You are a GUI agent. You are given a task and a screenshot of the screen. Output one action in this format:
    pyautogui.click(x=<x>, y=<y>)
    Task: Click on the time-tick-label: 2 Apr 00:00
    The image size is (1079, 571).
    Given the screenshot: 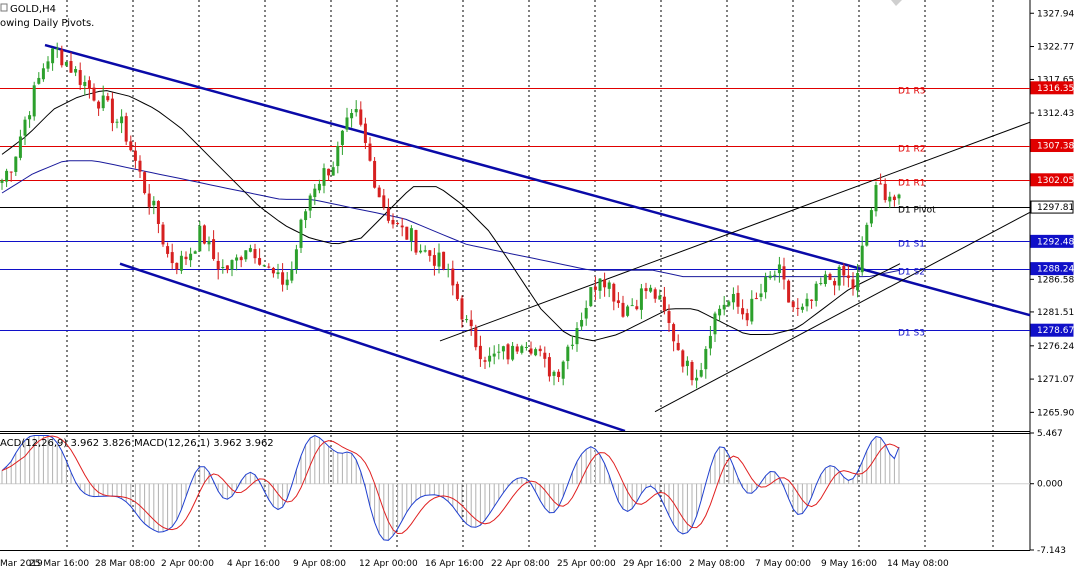 What is the action you would take?
    pyautogui.click(x=187, y=564)
    